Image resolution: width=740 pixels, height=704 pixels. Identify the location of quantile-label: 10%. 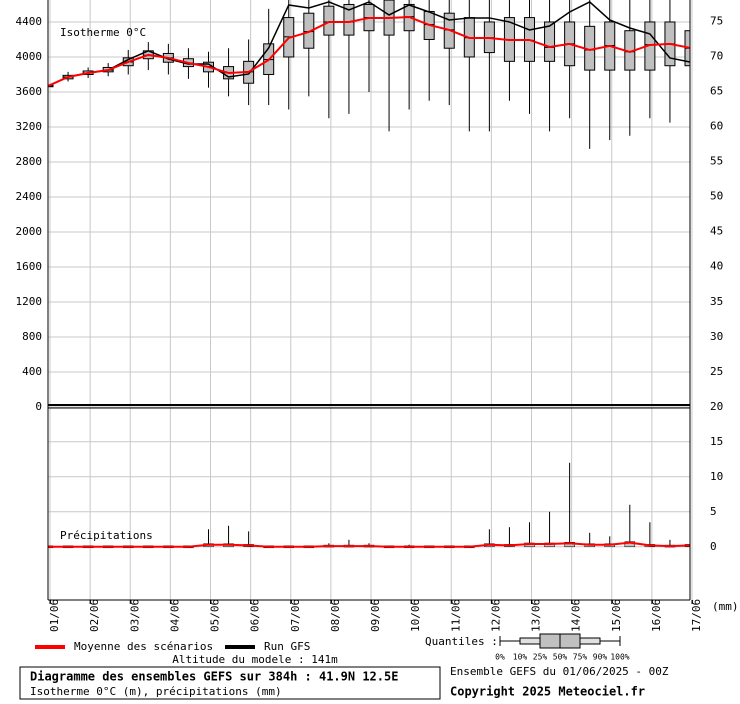
(520, 657).